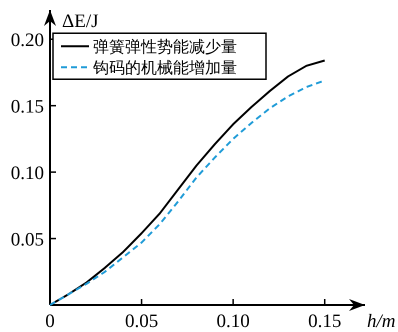  I want to click on x-tick-label: 0.05, so click(141, 321).